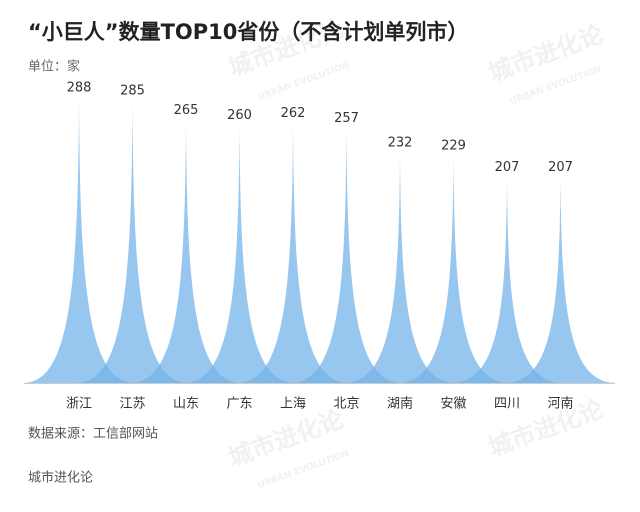 The height and width of the screenshot is (512, 640). Describe the element at coordinates (239, 404) in the screenshot. I see `x-tick-label: 广东` at that location.